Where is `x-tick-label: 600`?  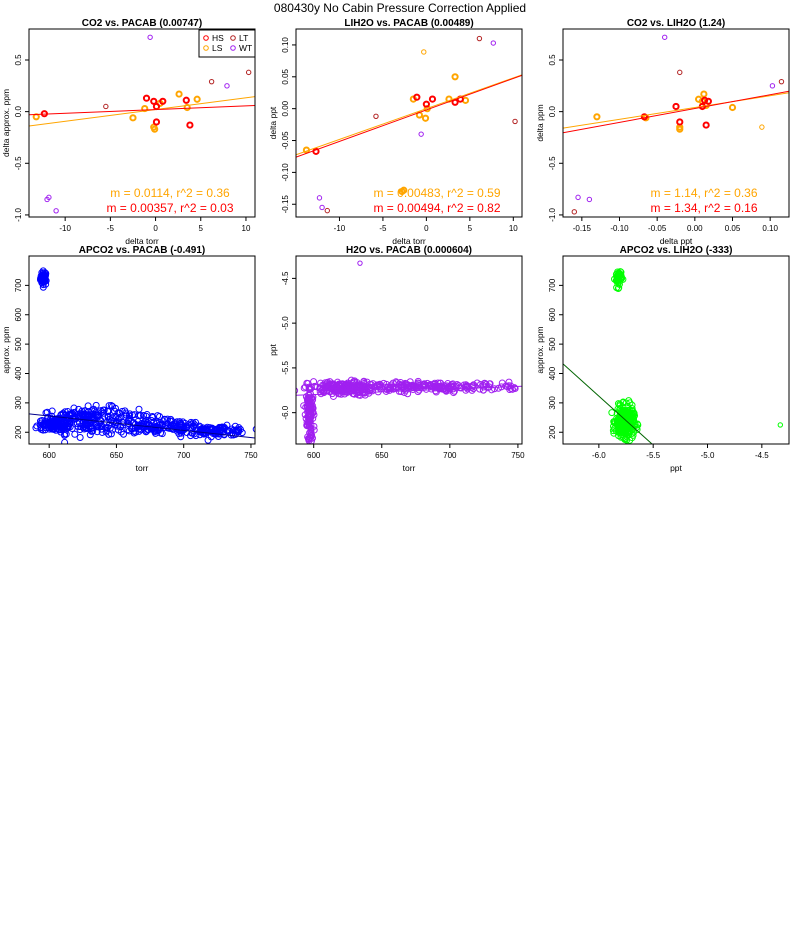
x-tick-label: 600 is located at coordinates (314, 455).